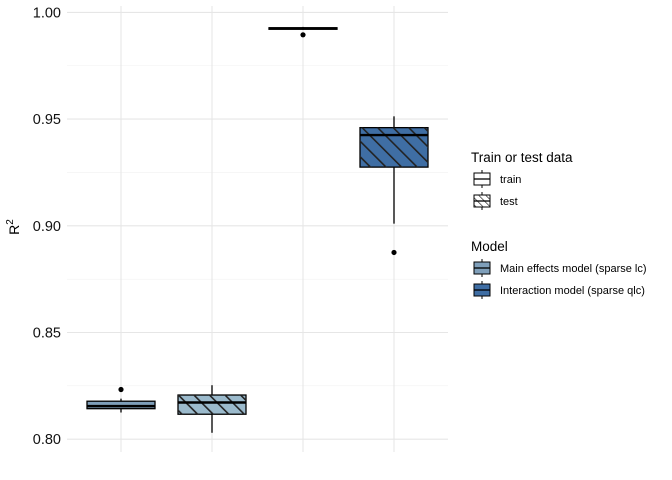  Describe the element at coordinates (10, 222) in the screenshot. I see `y-axis-label-superscript: 2` at that location.